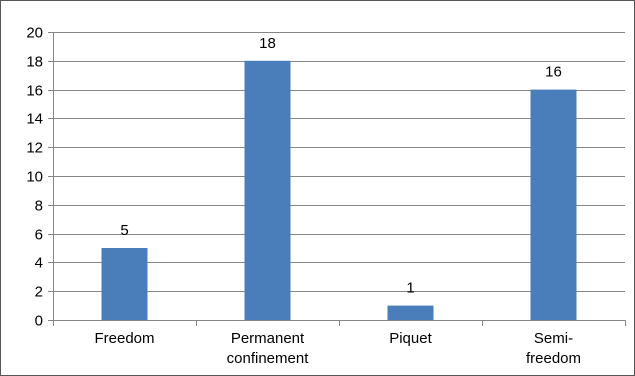  I want to click on x-category-label: Permanent, so click(268, 338).